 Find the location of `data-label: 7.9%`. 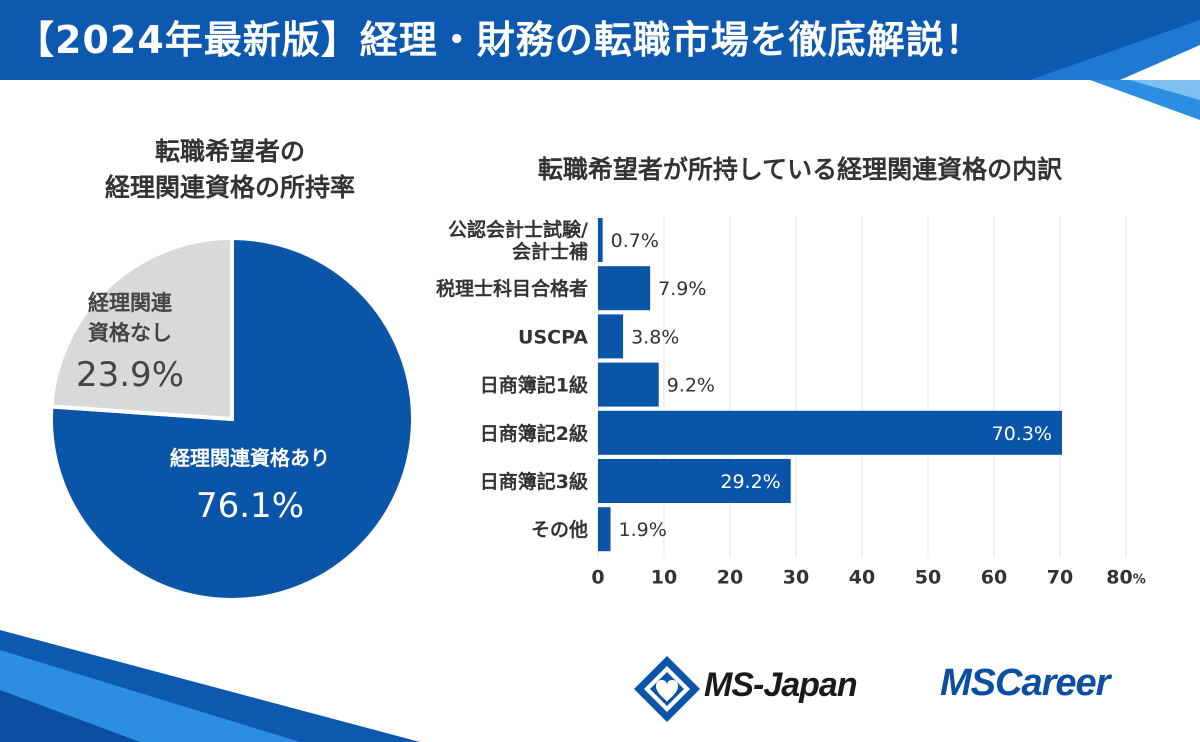

data-label: 7.9% is located at coordinates (682, 289).